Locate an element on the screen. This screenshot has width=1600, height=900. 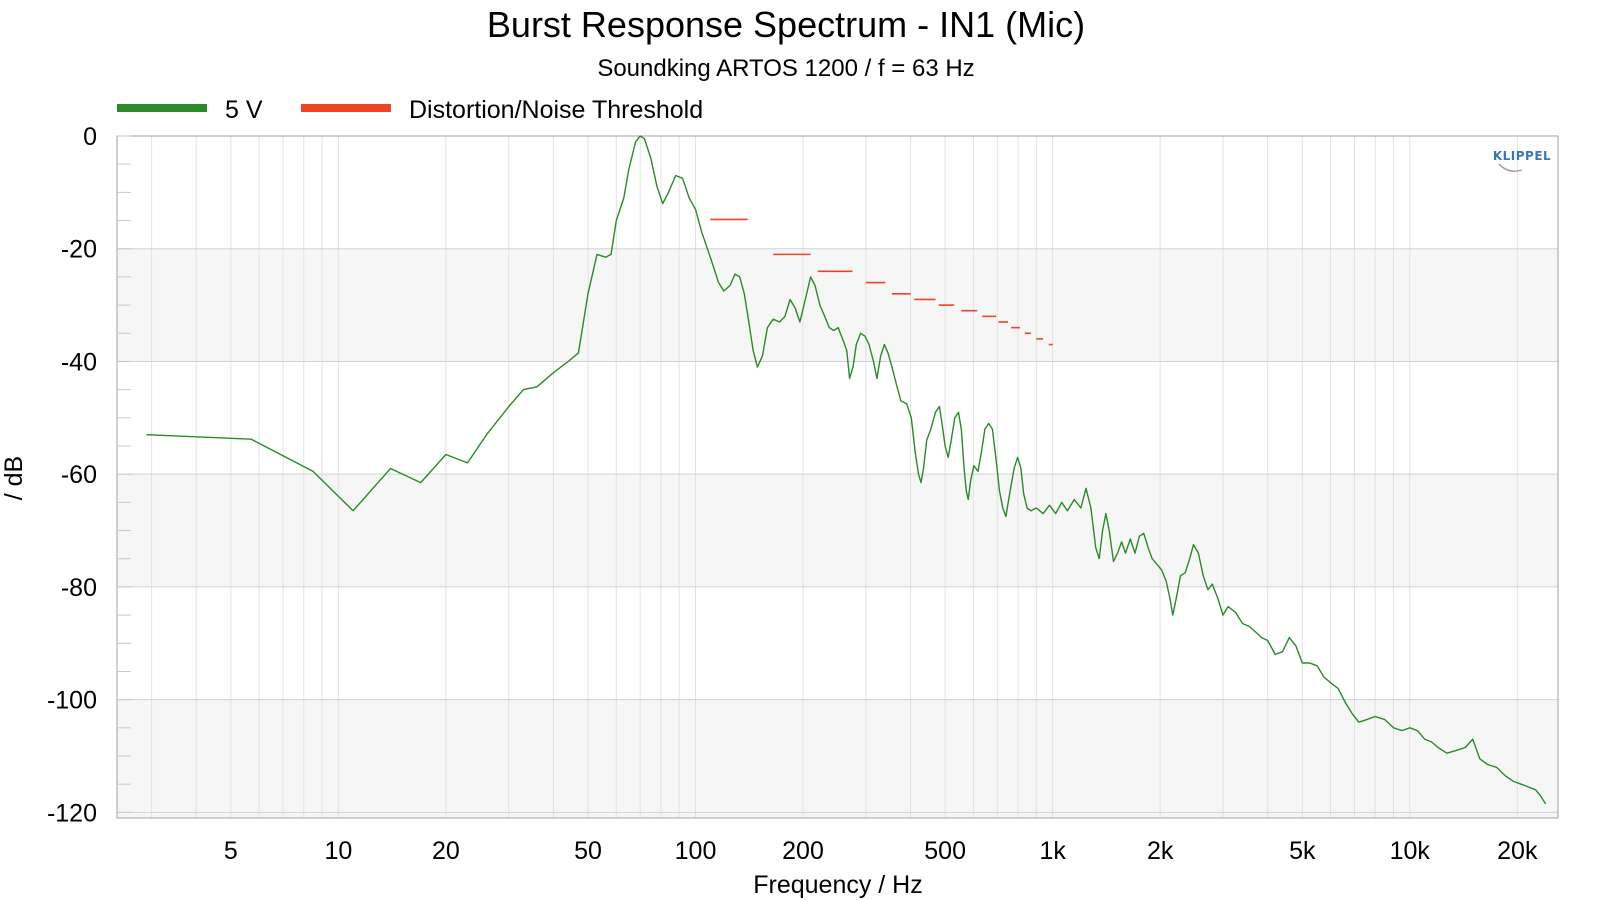
x-axis-label: Frequency / Hz is located at coordinates (838, 885).